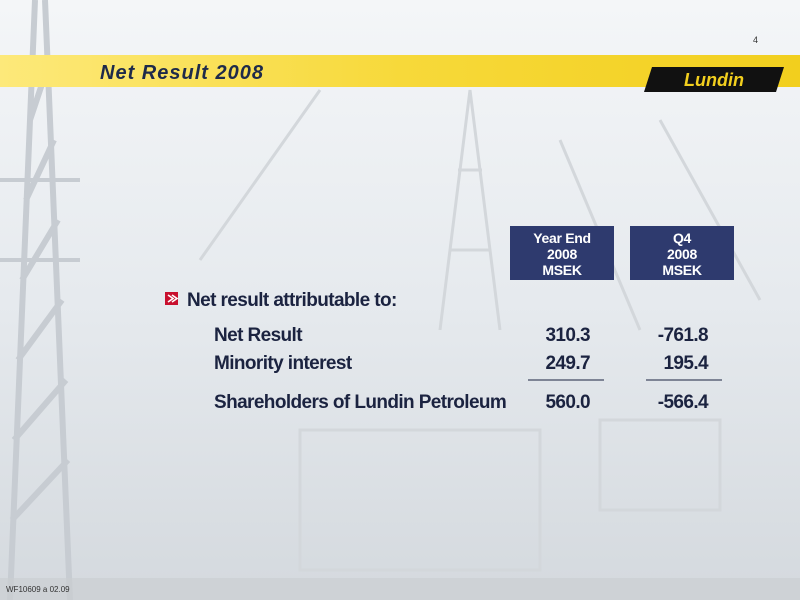 The height and width of the screenshot is (600, 800). I want to click on slide-title: Net Result 2008, so click(182, 73).